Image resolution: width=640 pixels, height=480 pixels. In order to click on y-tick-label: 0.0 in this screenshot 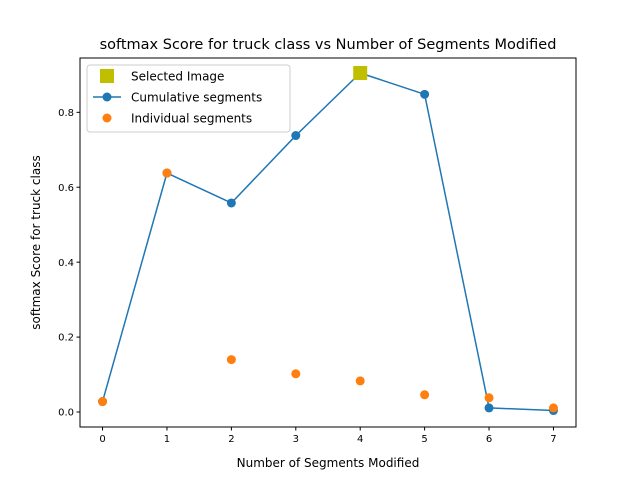, I will do `click(66, 413)`.